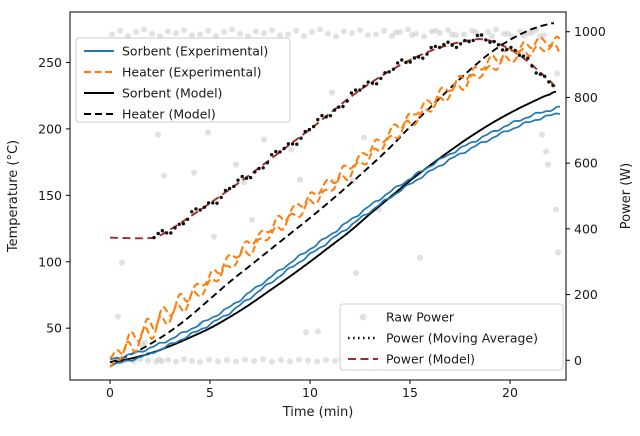 The height and width of the screenshot is (436, 640). What do you see at coordinates (510, 392) in the screenshot?
I see `x-tick-20: 20` at bounding box center [510, 392].